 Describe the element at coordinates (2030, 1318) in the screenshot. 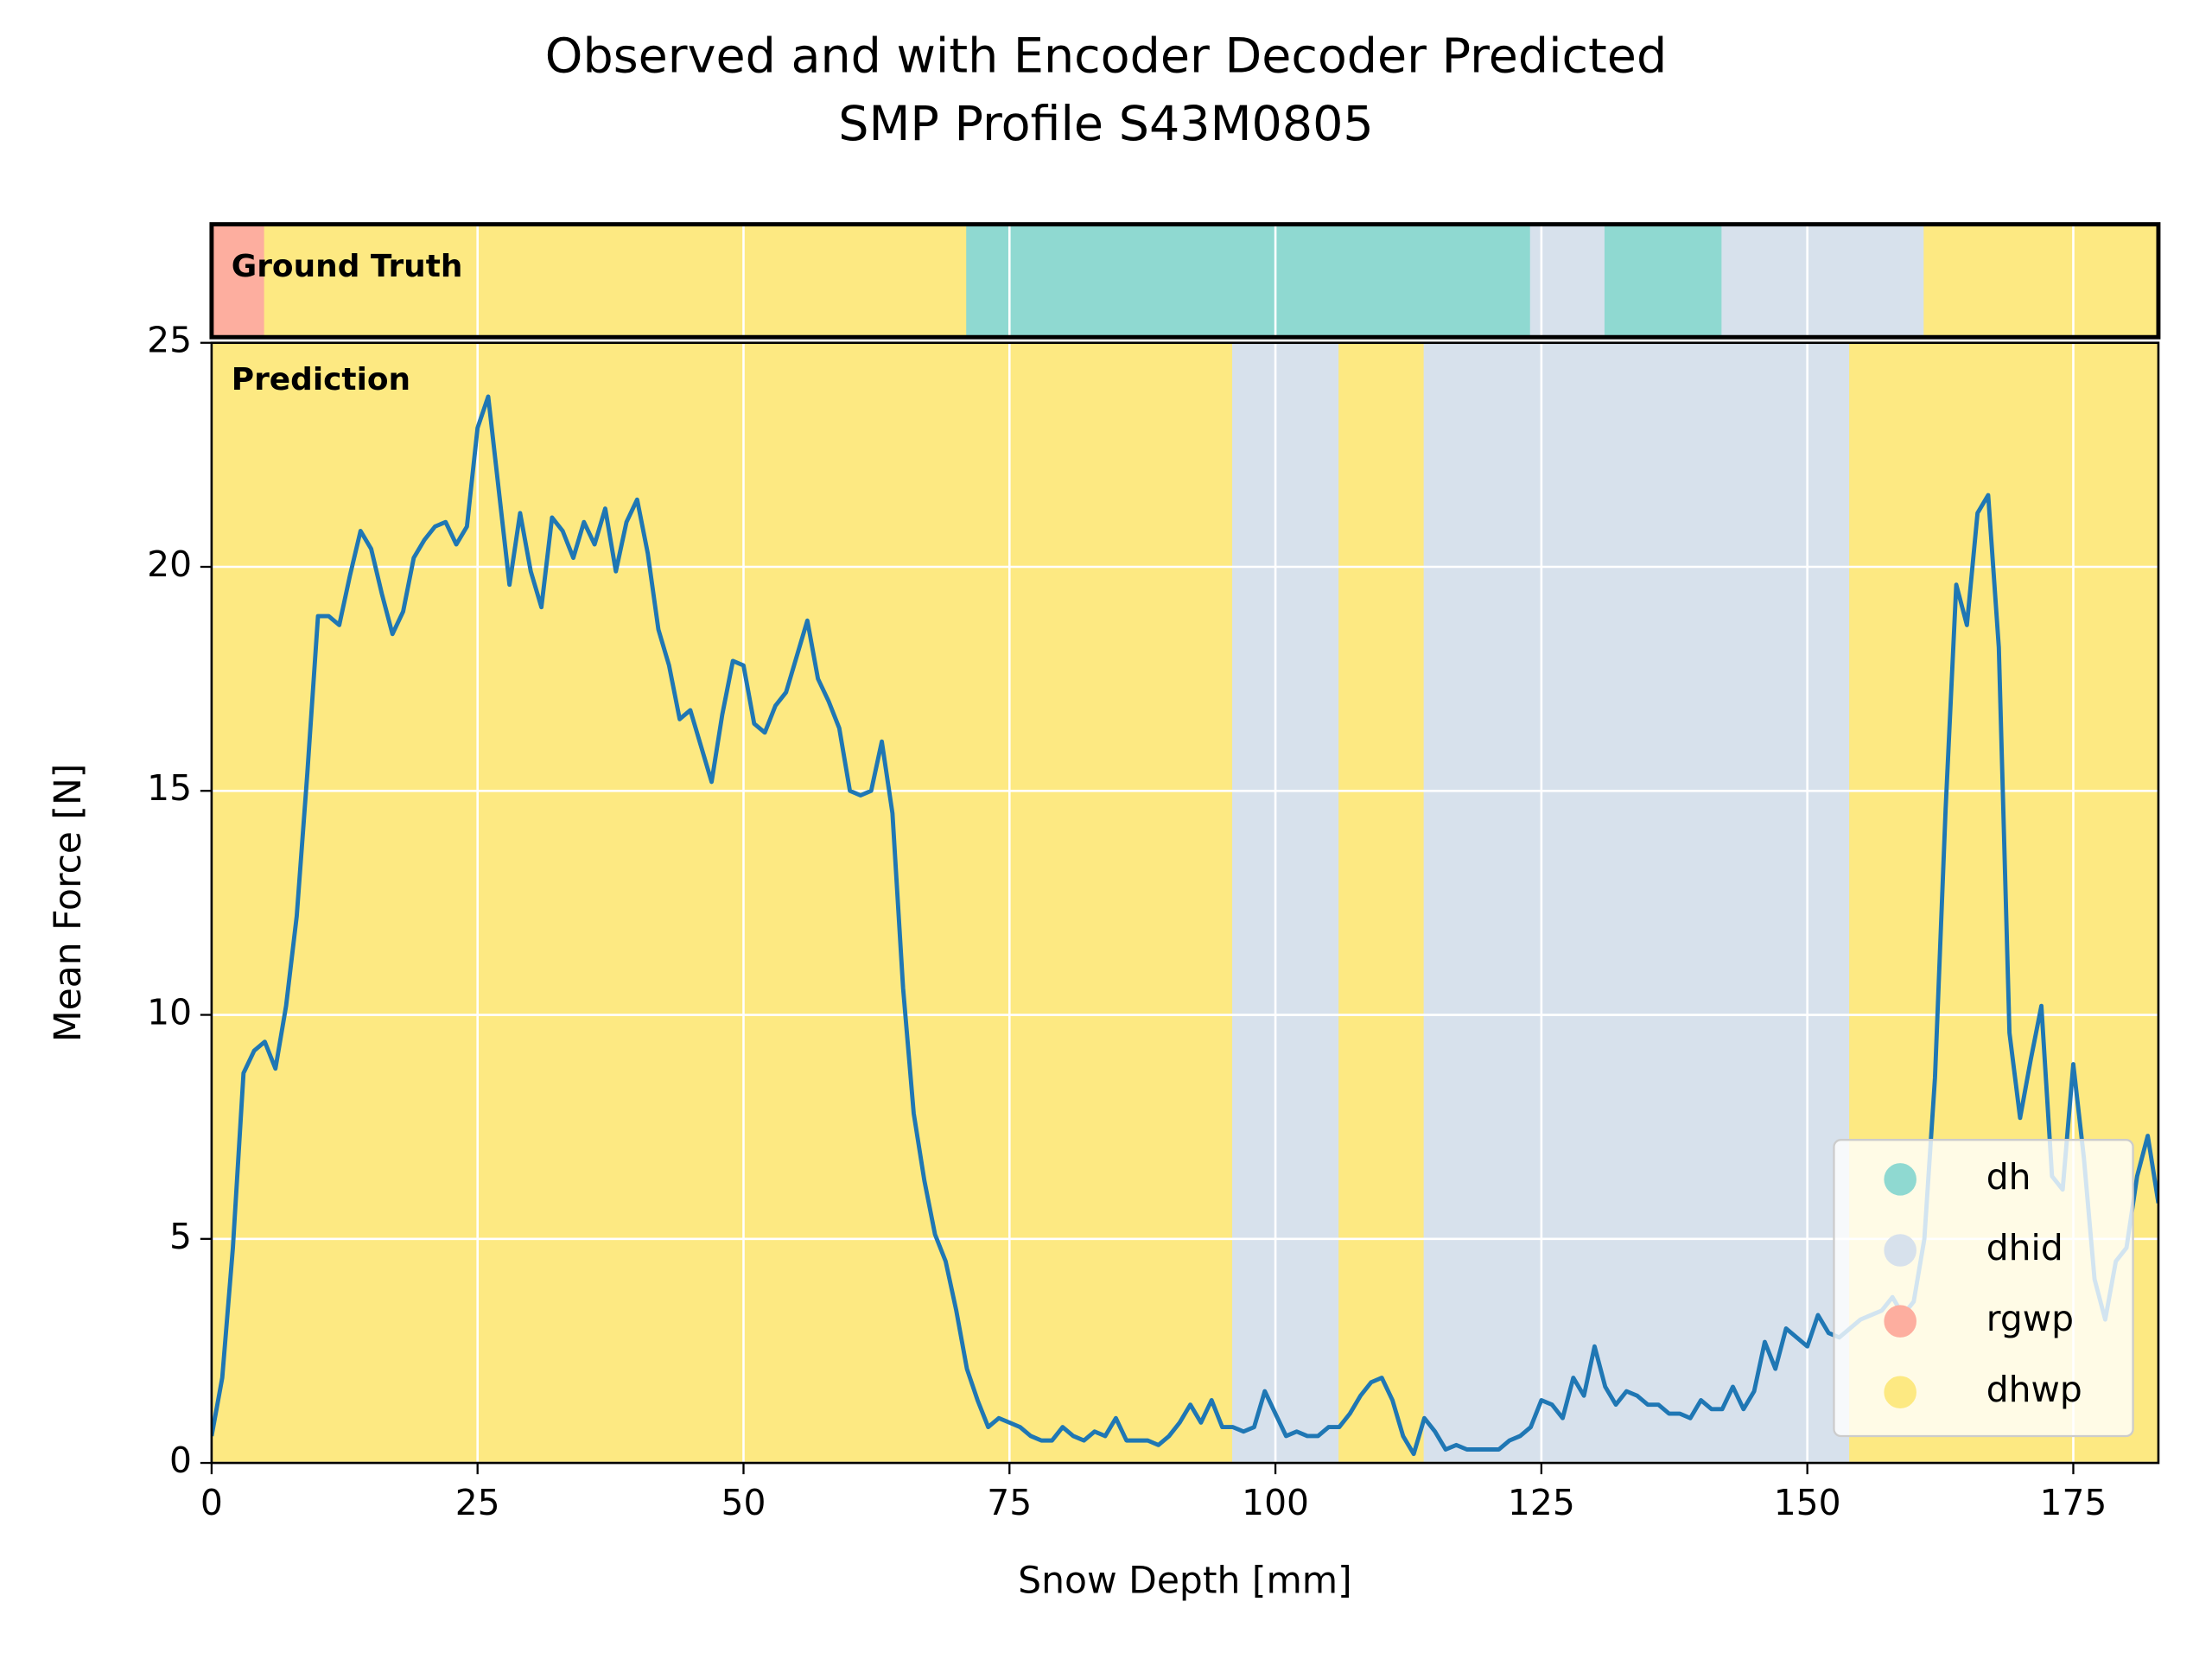

I see `legend-label: rgwp` at that location.